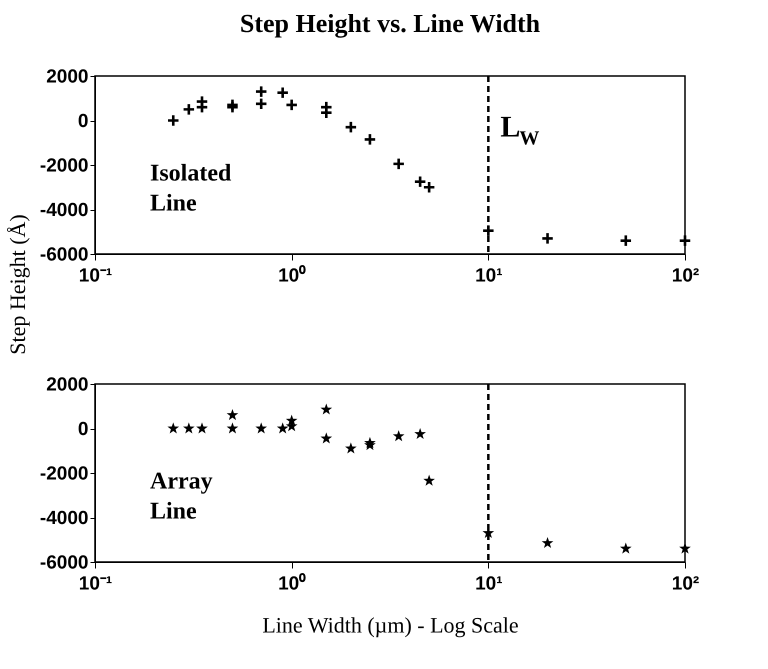 The height and width of the screenshot is (669, 768). What do you see at coordinates (17, 284) in the screenshot?
I see `y-axis-title: Step Height (Å)` at bounding box center [17, 284].